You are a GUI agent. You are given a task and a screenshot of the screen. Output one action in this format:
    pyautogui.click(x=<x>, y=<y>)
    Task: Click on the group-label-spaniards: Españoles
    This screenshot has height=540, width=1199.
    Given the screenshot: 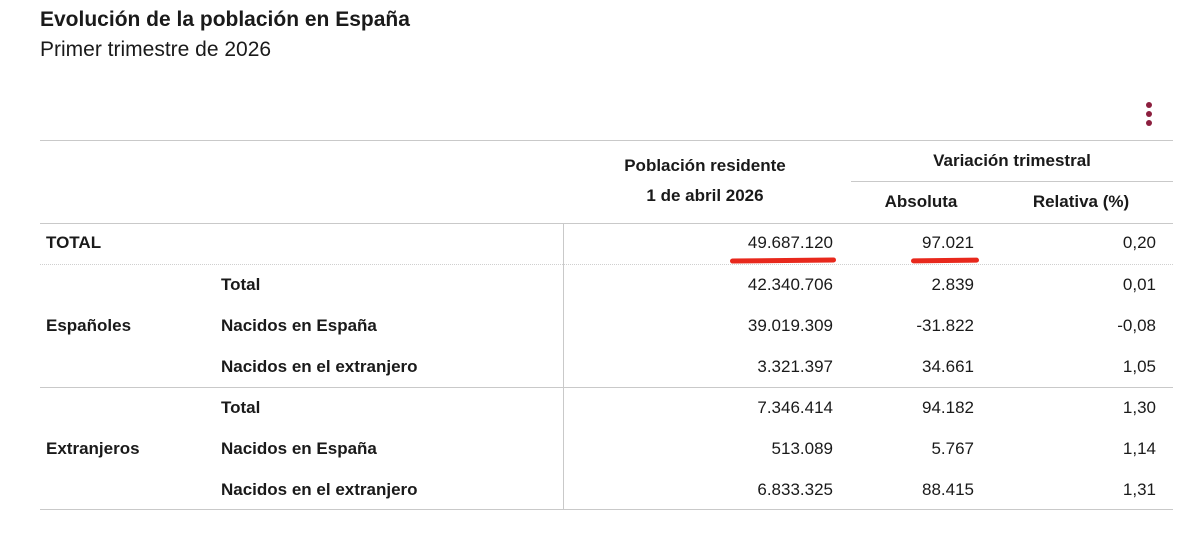 What is the action you would take?
    pyautogui.click(x=89, y=325)
    